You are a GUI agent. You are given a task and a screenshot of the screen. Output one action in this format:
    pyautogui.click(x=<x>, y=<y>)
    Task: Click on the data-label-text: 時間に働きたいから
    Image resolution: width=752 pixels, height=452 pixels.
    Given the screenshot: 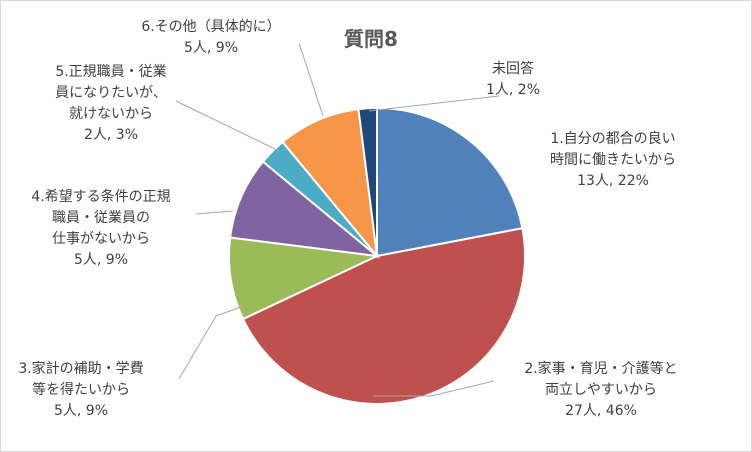 What is the action you would take?
    pyautogui.click(x=613, y=160)
    